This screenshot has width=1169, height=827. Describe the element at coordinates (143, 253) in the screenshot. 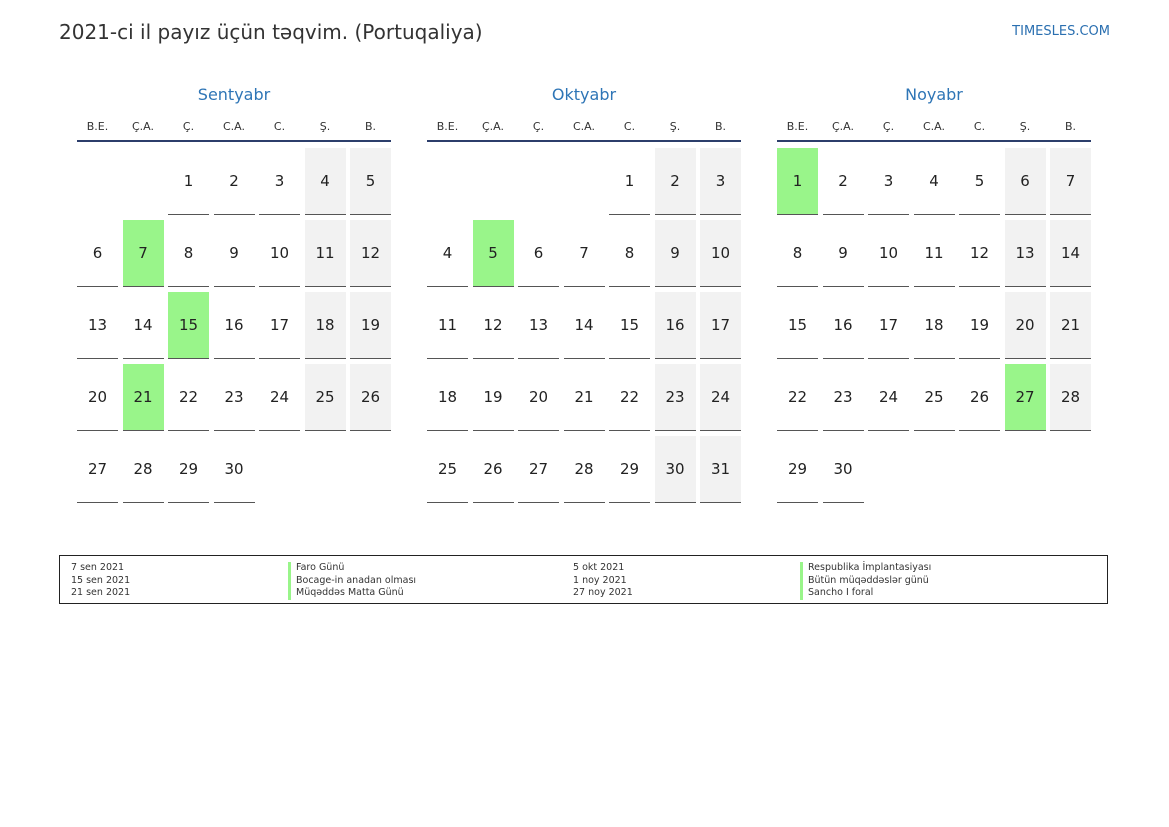

I see `holiday-day-cell: 7` at that location.